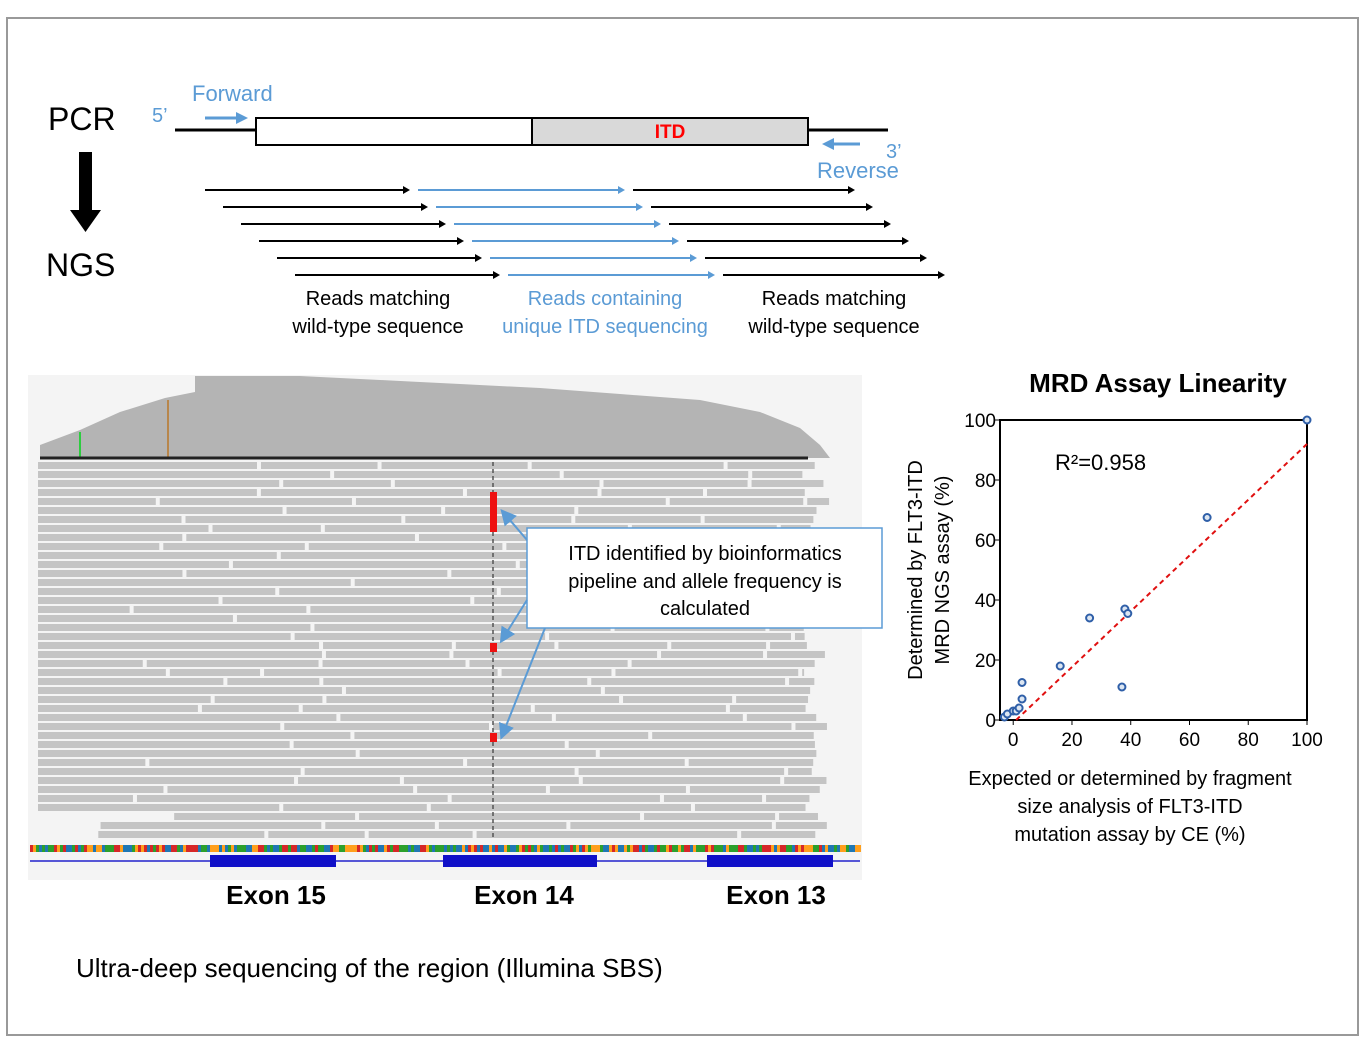 Image resolution: width=1367 pixels, height=1048 pixels. What do you see at coordinates (493, 647) in the screenshot?
I see `itd-mark` at bounding box center [493, 647].